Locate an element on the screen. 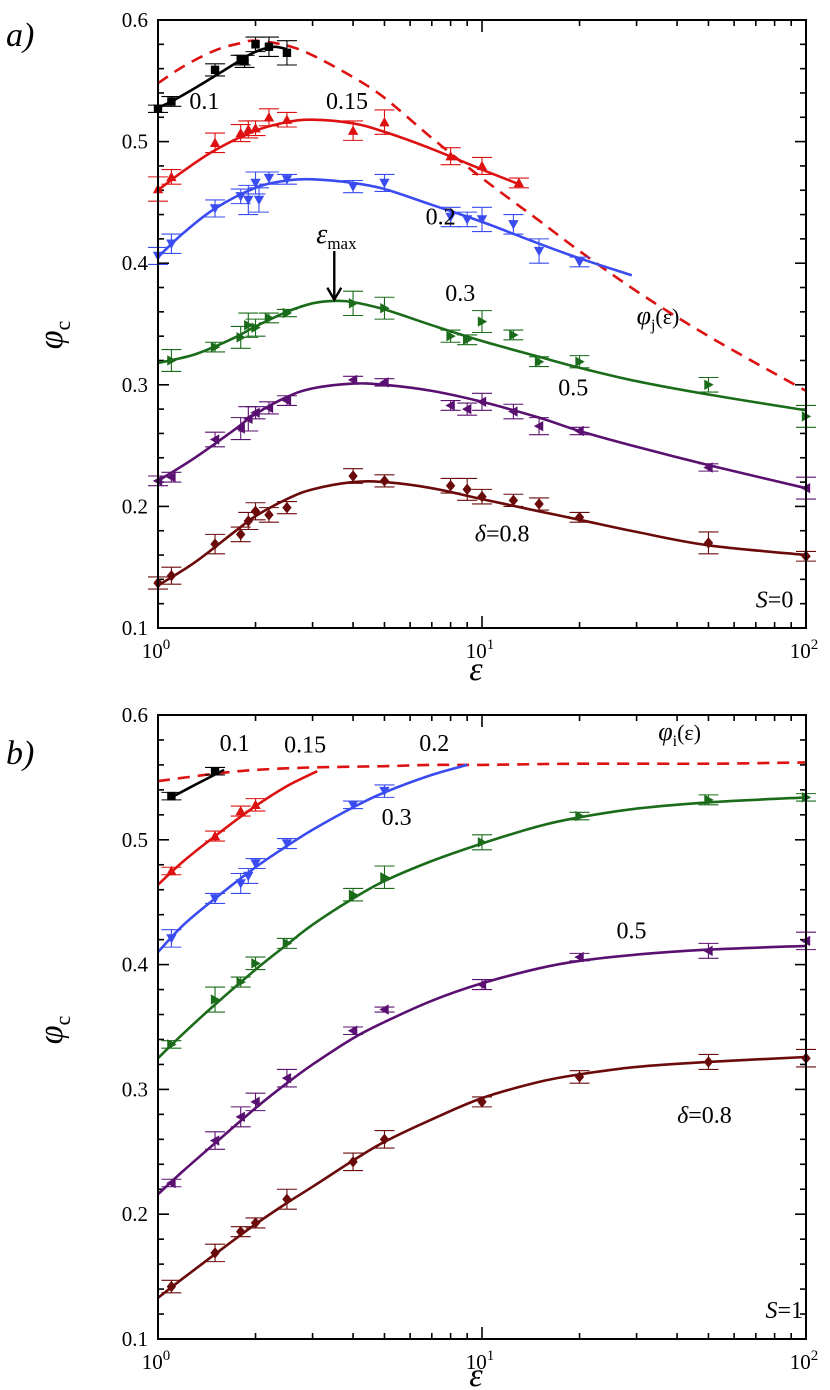 This screenshot has width=830, height=1390. panel-label-a: a) is located at coordinates (20, 35).